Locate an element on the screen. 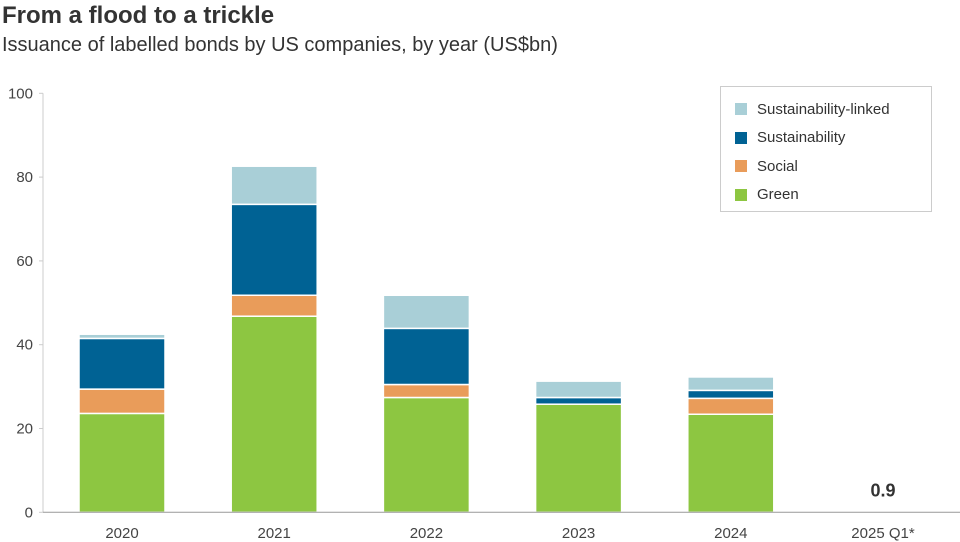 The height and width of the screenshot is (542, 960). legend-item: Social is located at coordinates (833, 166).